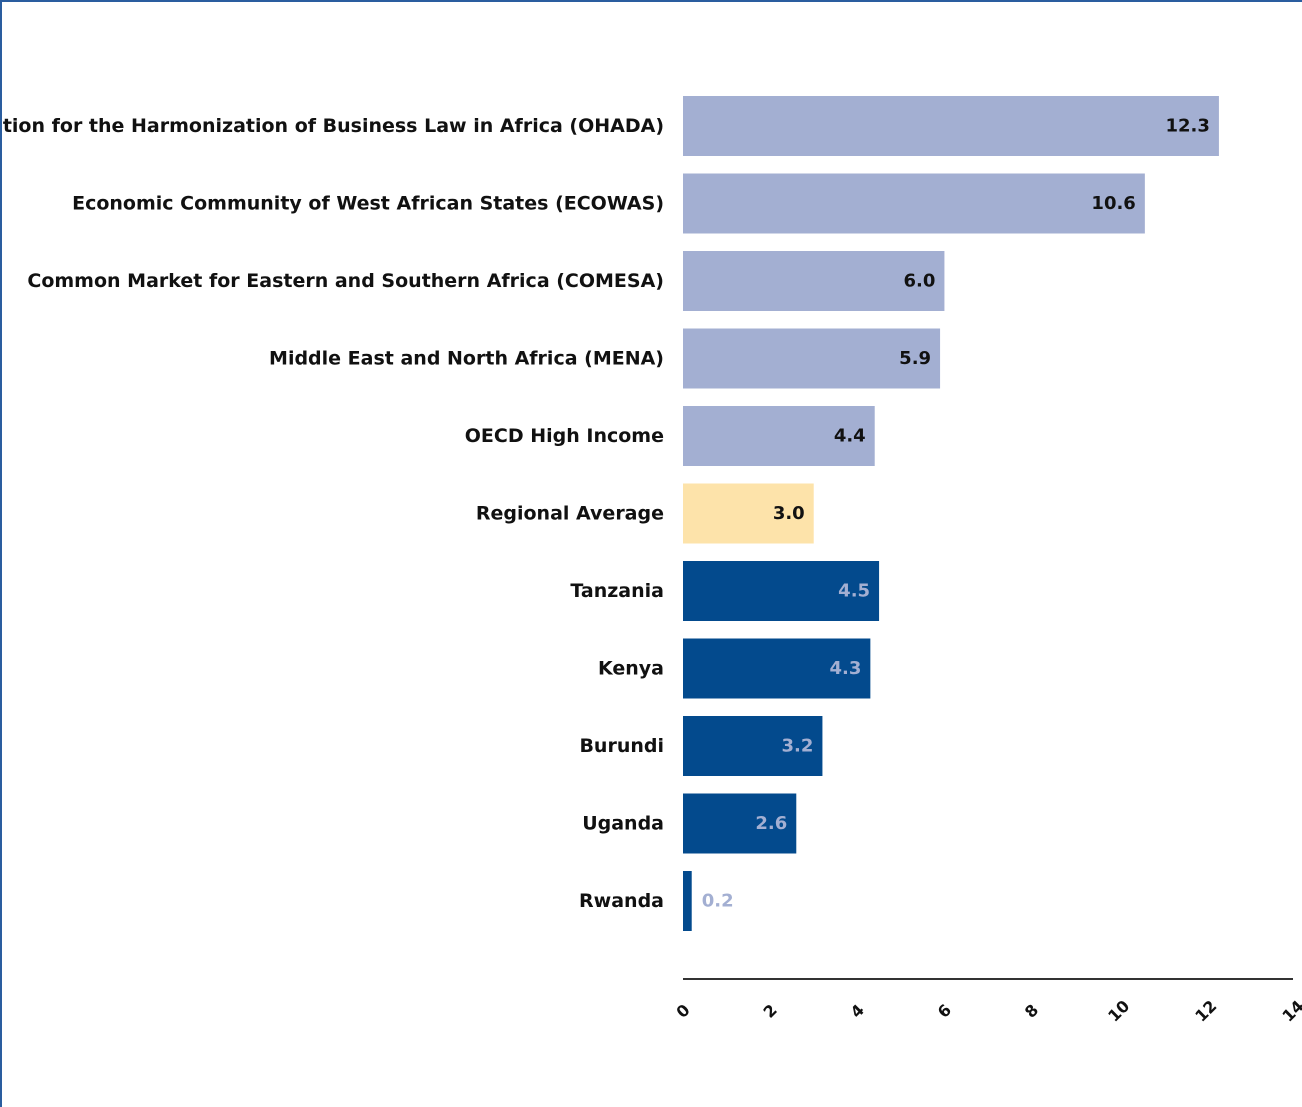  What do you see at coordinates (621, 746) in the screenshot?
I see `category-label-burundi: Burundi` at bounding box center [621, 746].